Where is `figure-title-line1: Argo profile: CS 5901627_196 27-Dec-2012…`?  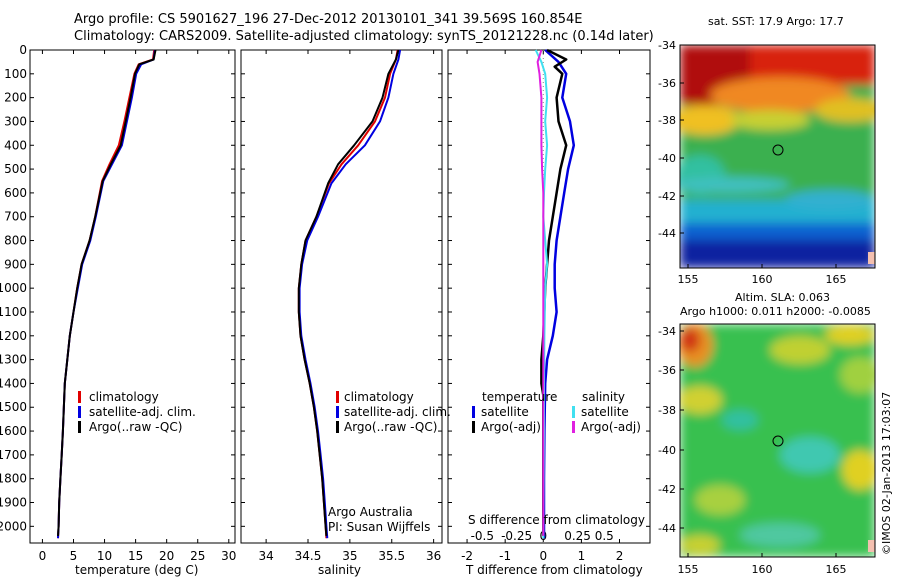 figure-title-line1: Argo profile: CS 5901627_196 27-Dec-2012… is located at coordinates (328, 19).